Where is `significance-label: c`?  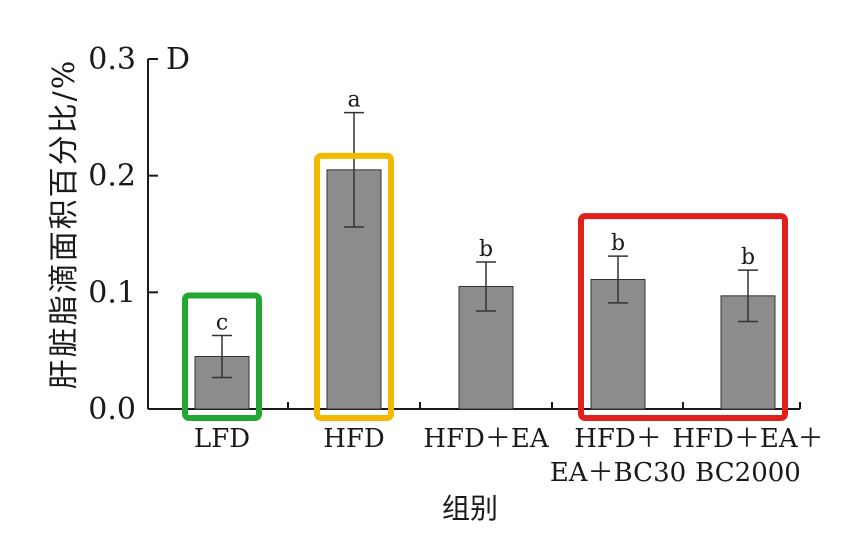 significance-label: c is located at coordinates (222, 323).